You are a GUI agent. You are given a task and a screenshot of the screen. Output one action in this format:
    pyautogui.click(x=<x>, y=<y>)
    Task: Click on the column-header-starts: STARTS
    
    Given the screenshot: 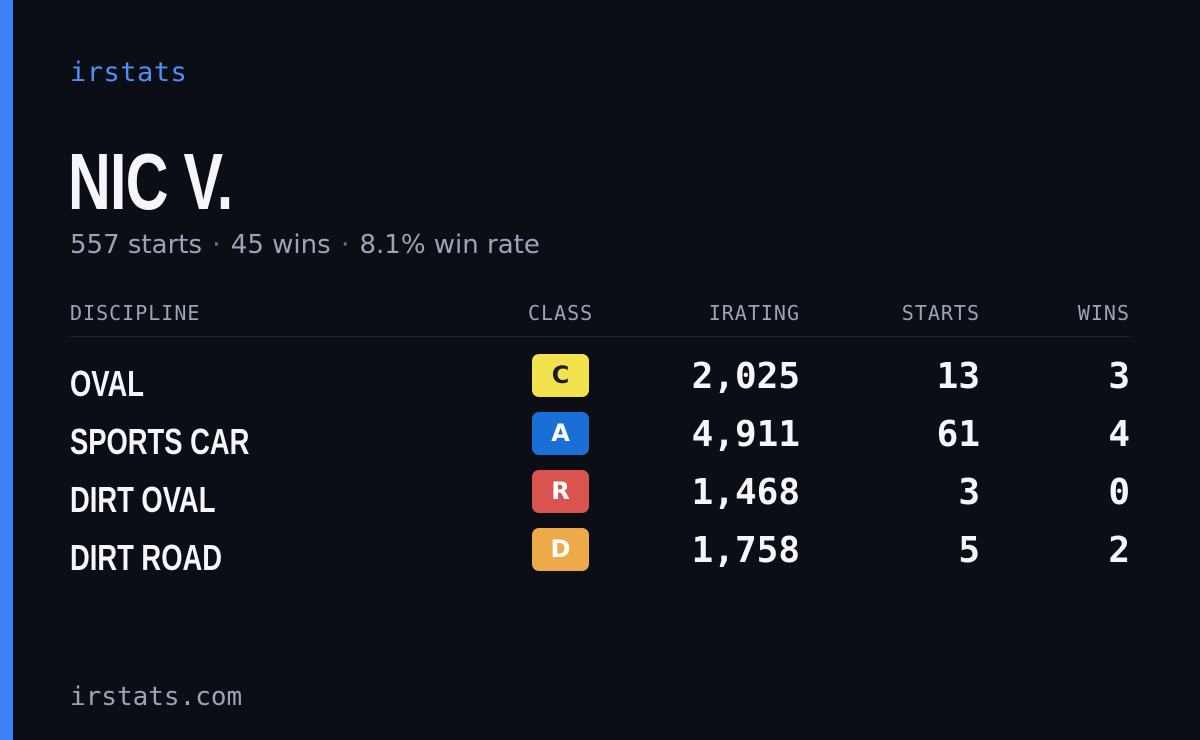 What is the action you would take?
    pyautogui.click(x=940, y=313)
    